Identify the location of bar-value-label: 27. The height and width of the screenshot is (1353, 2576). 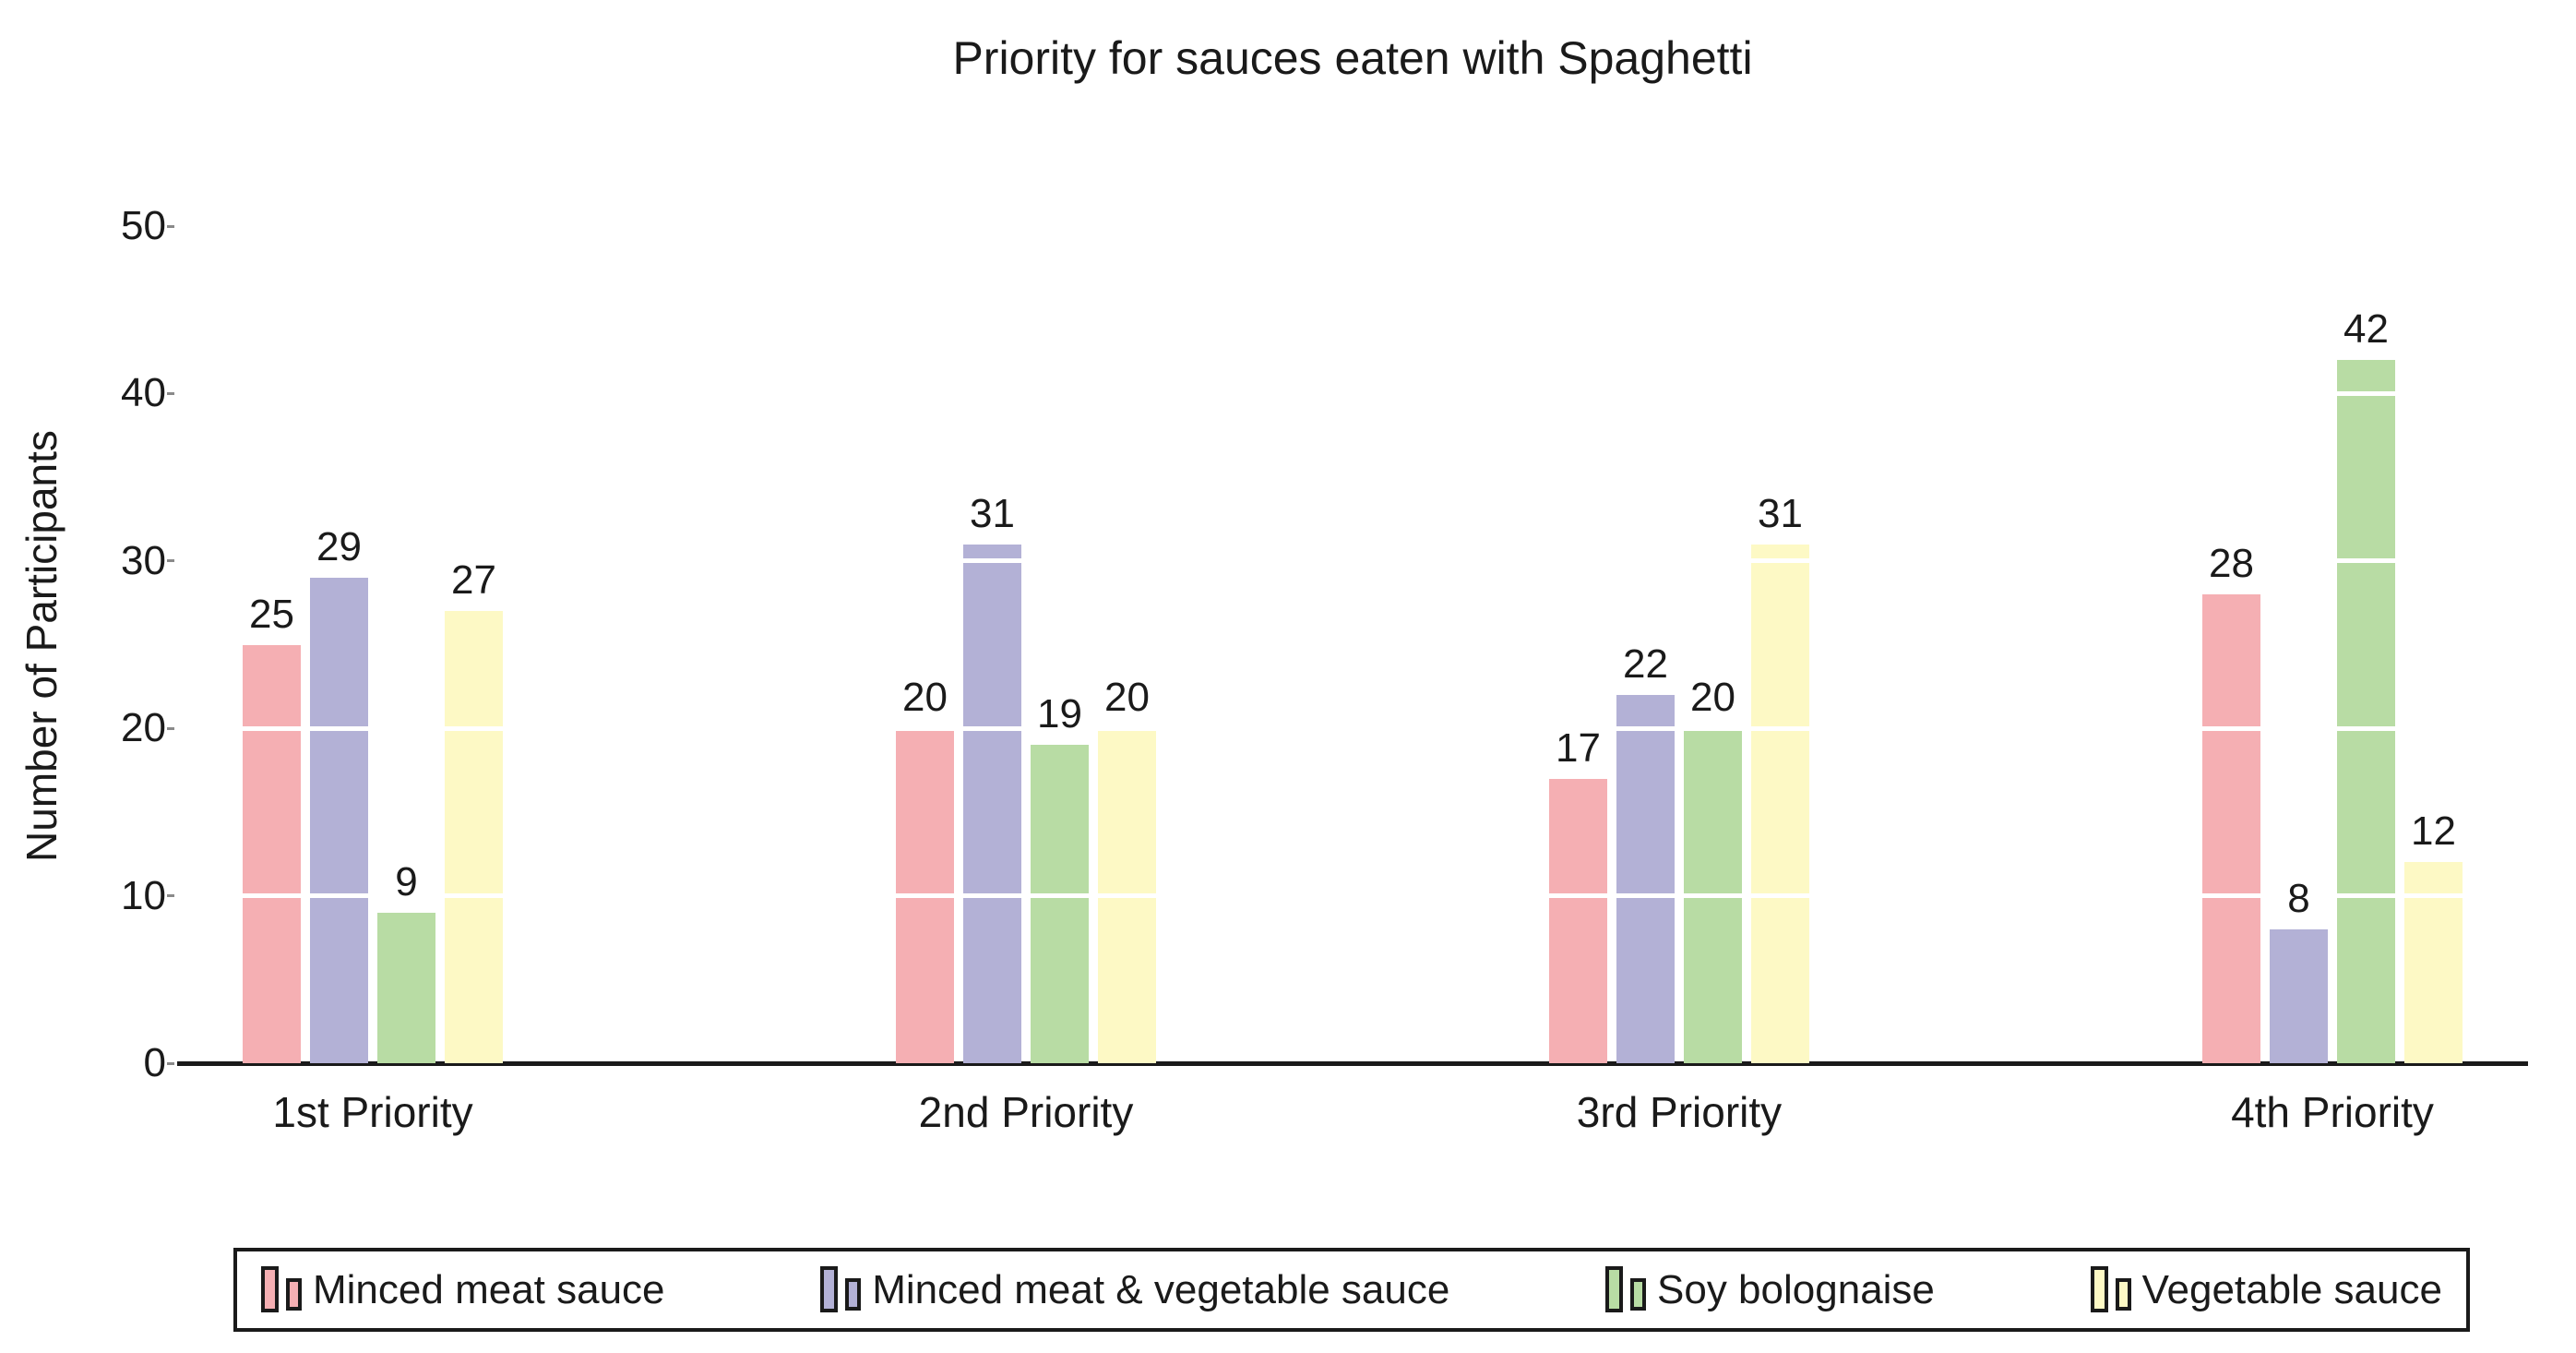
(473, 580).